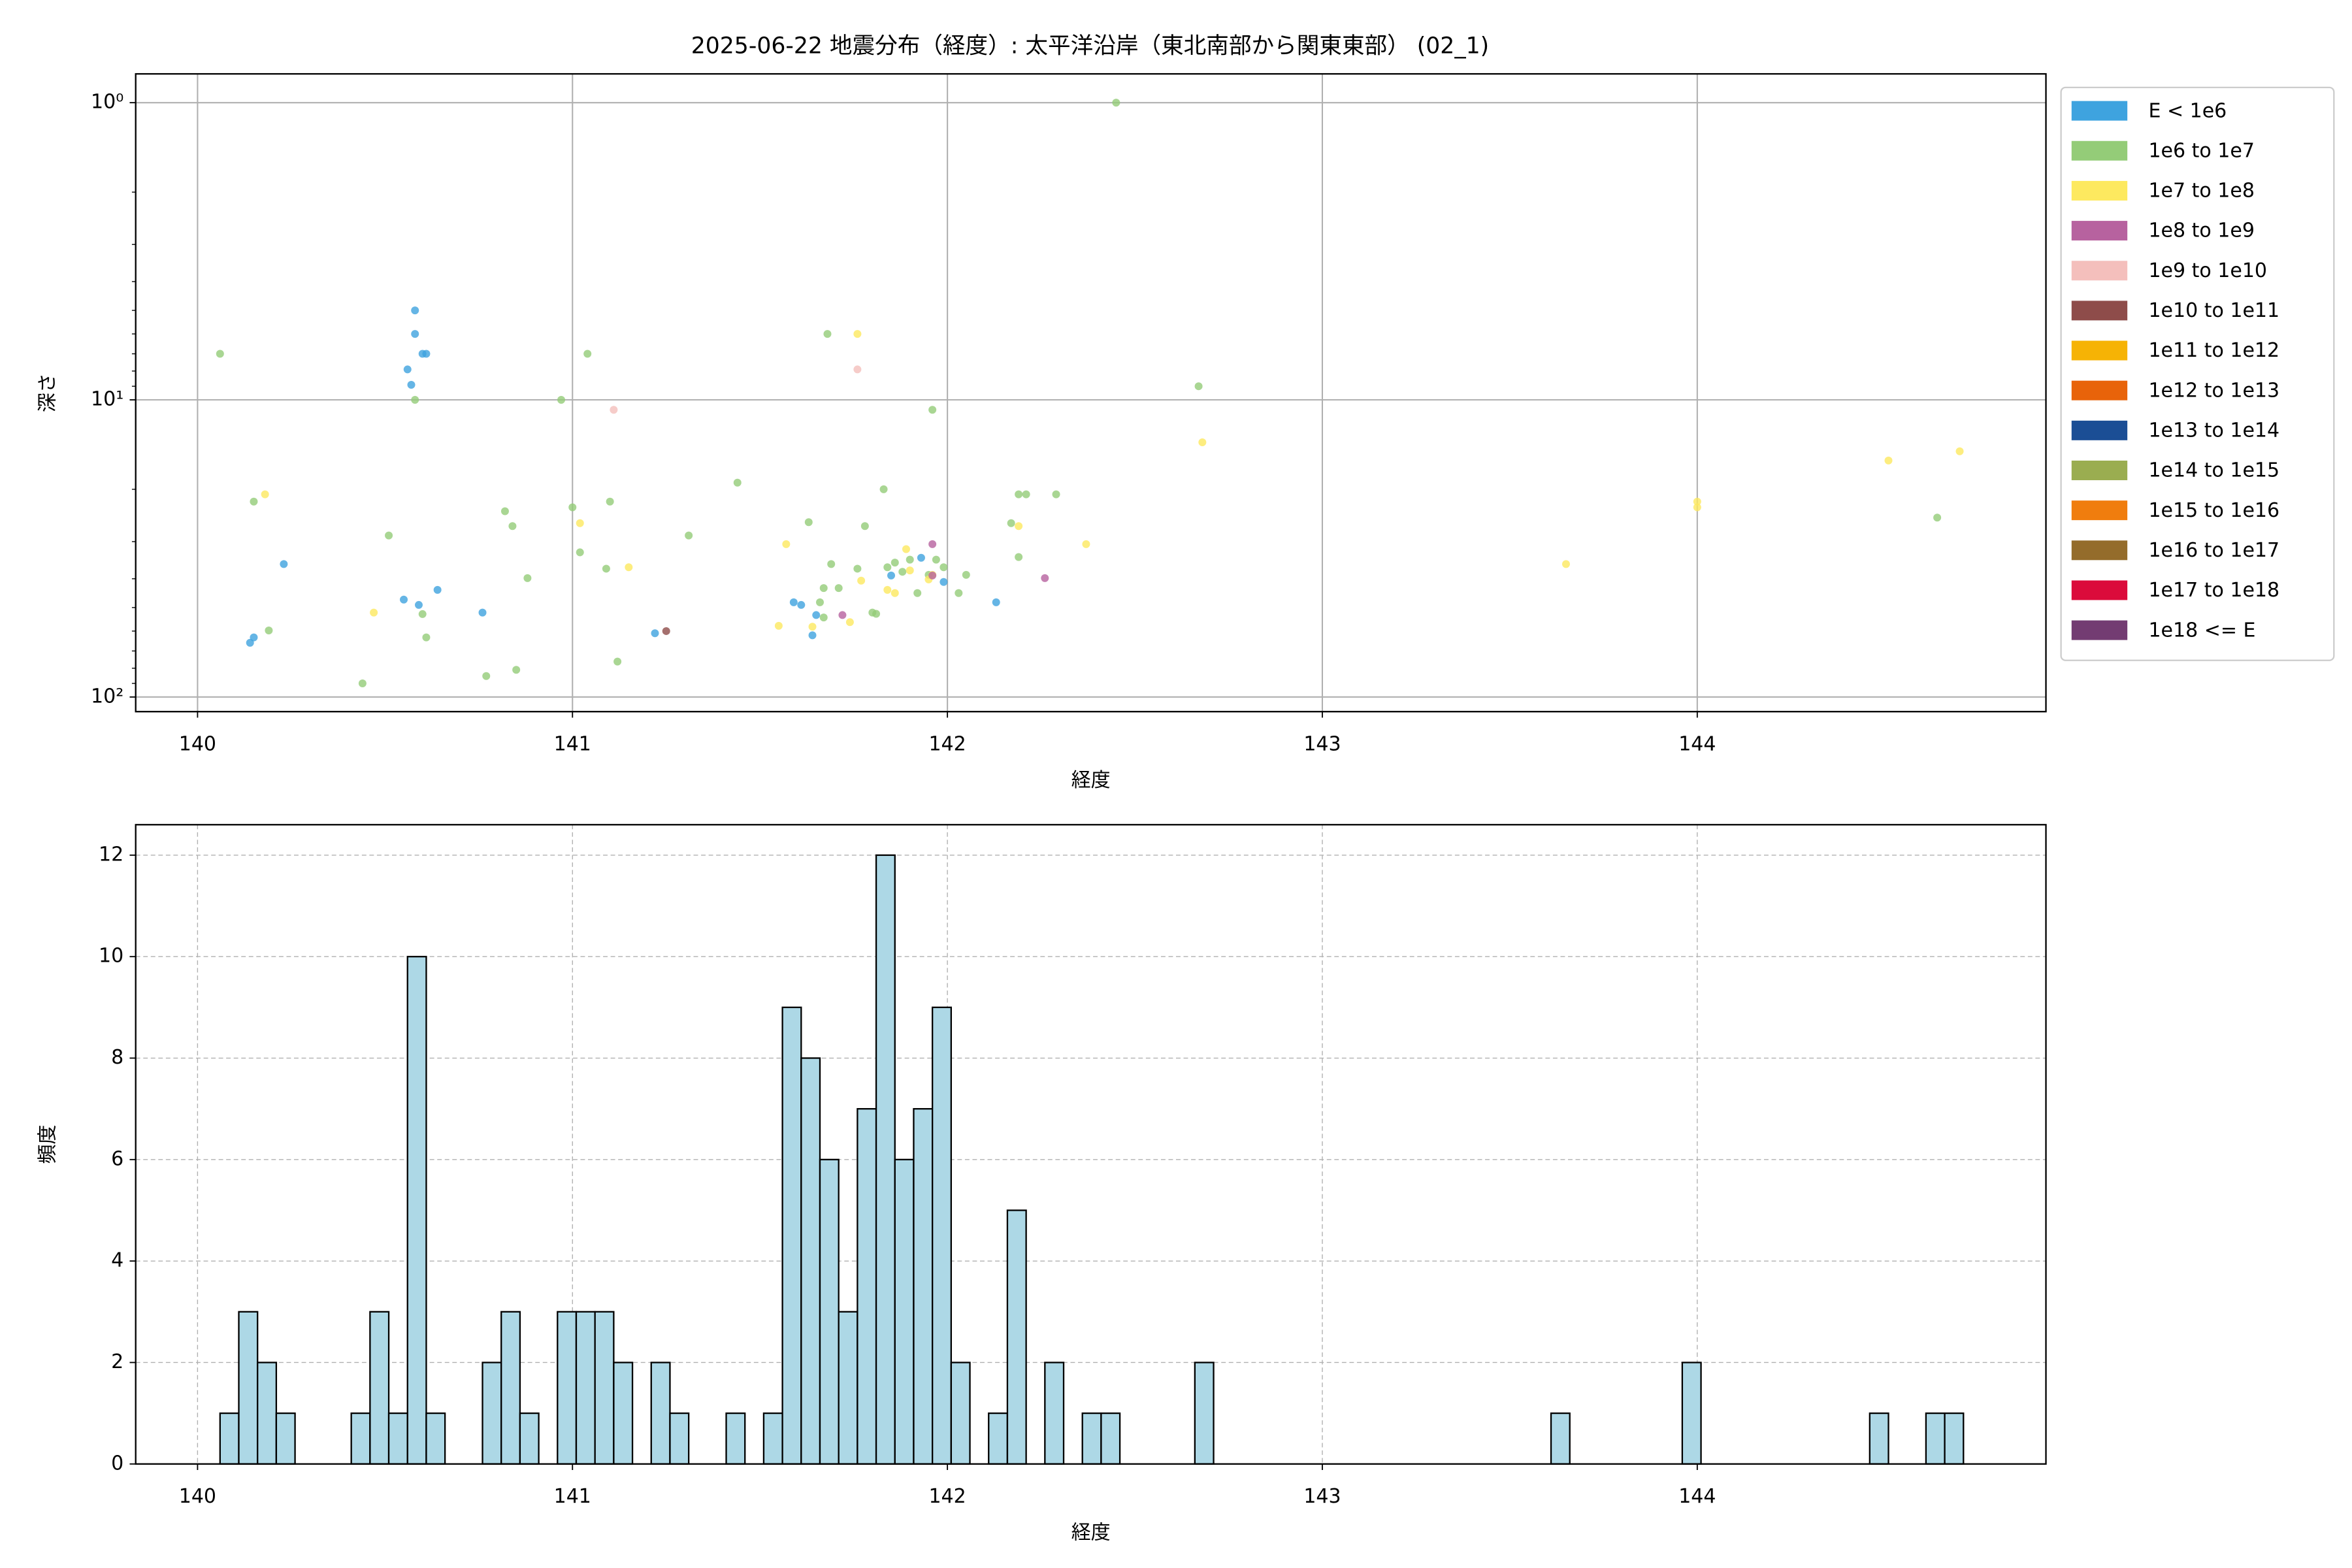  Describe the element at coordinates (2213, 430) in the screenshot. I see `legend-label: 1e13 to 1e14` at that location.